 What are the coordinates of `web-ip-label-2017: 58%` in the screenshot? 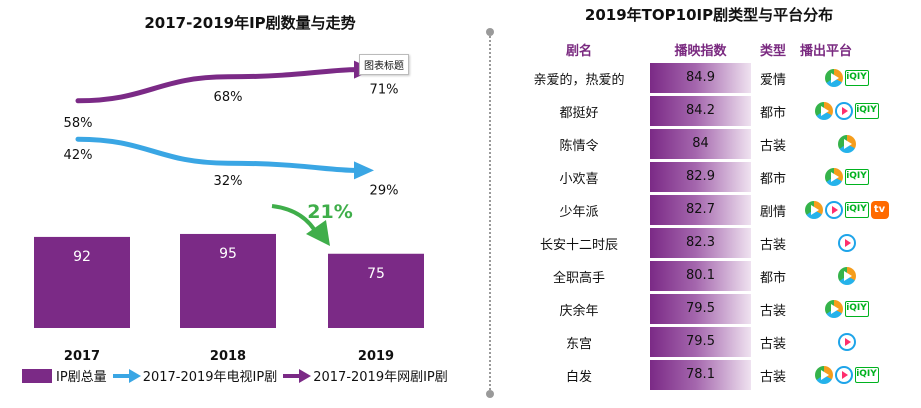 It's located at (78, 123).